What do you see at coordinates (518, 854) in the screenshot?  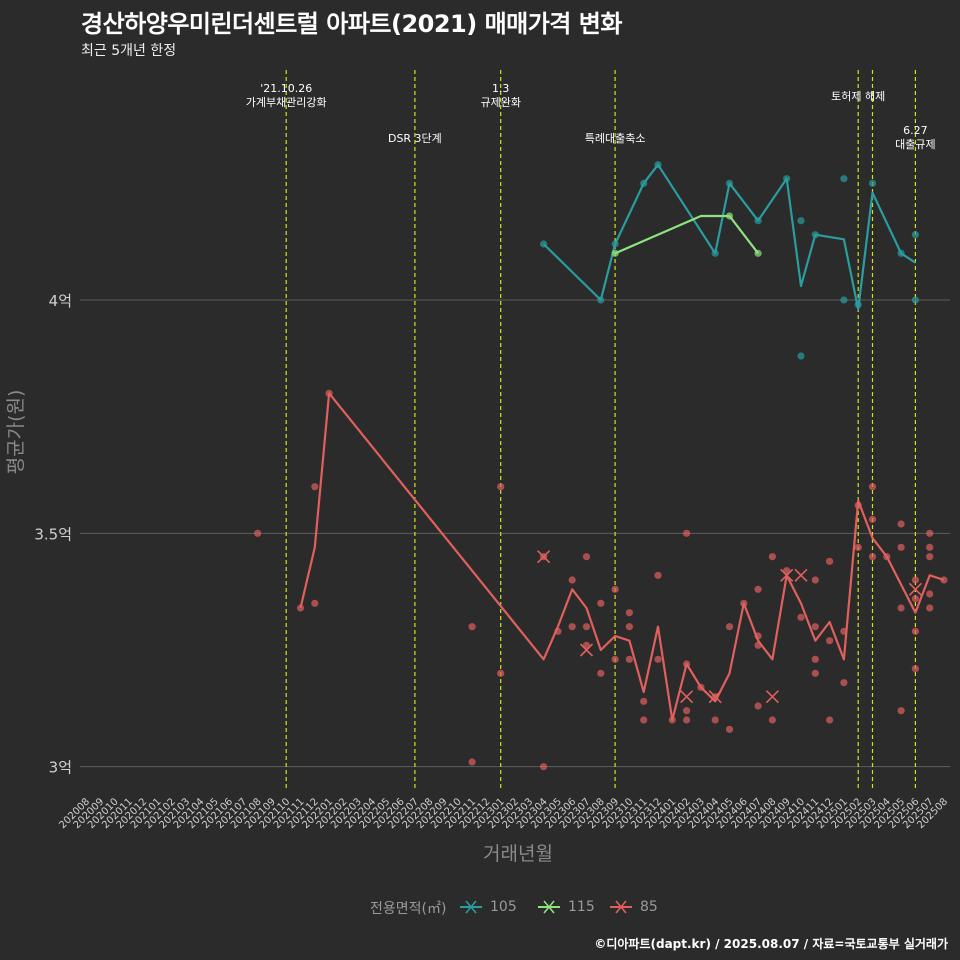 I see `x-axis-label: 거래년월` at bounding box center [518, 854].